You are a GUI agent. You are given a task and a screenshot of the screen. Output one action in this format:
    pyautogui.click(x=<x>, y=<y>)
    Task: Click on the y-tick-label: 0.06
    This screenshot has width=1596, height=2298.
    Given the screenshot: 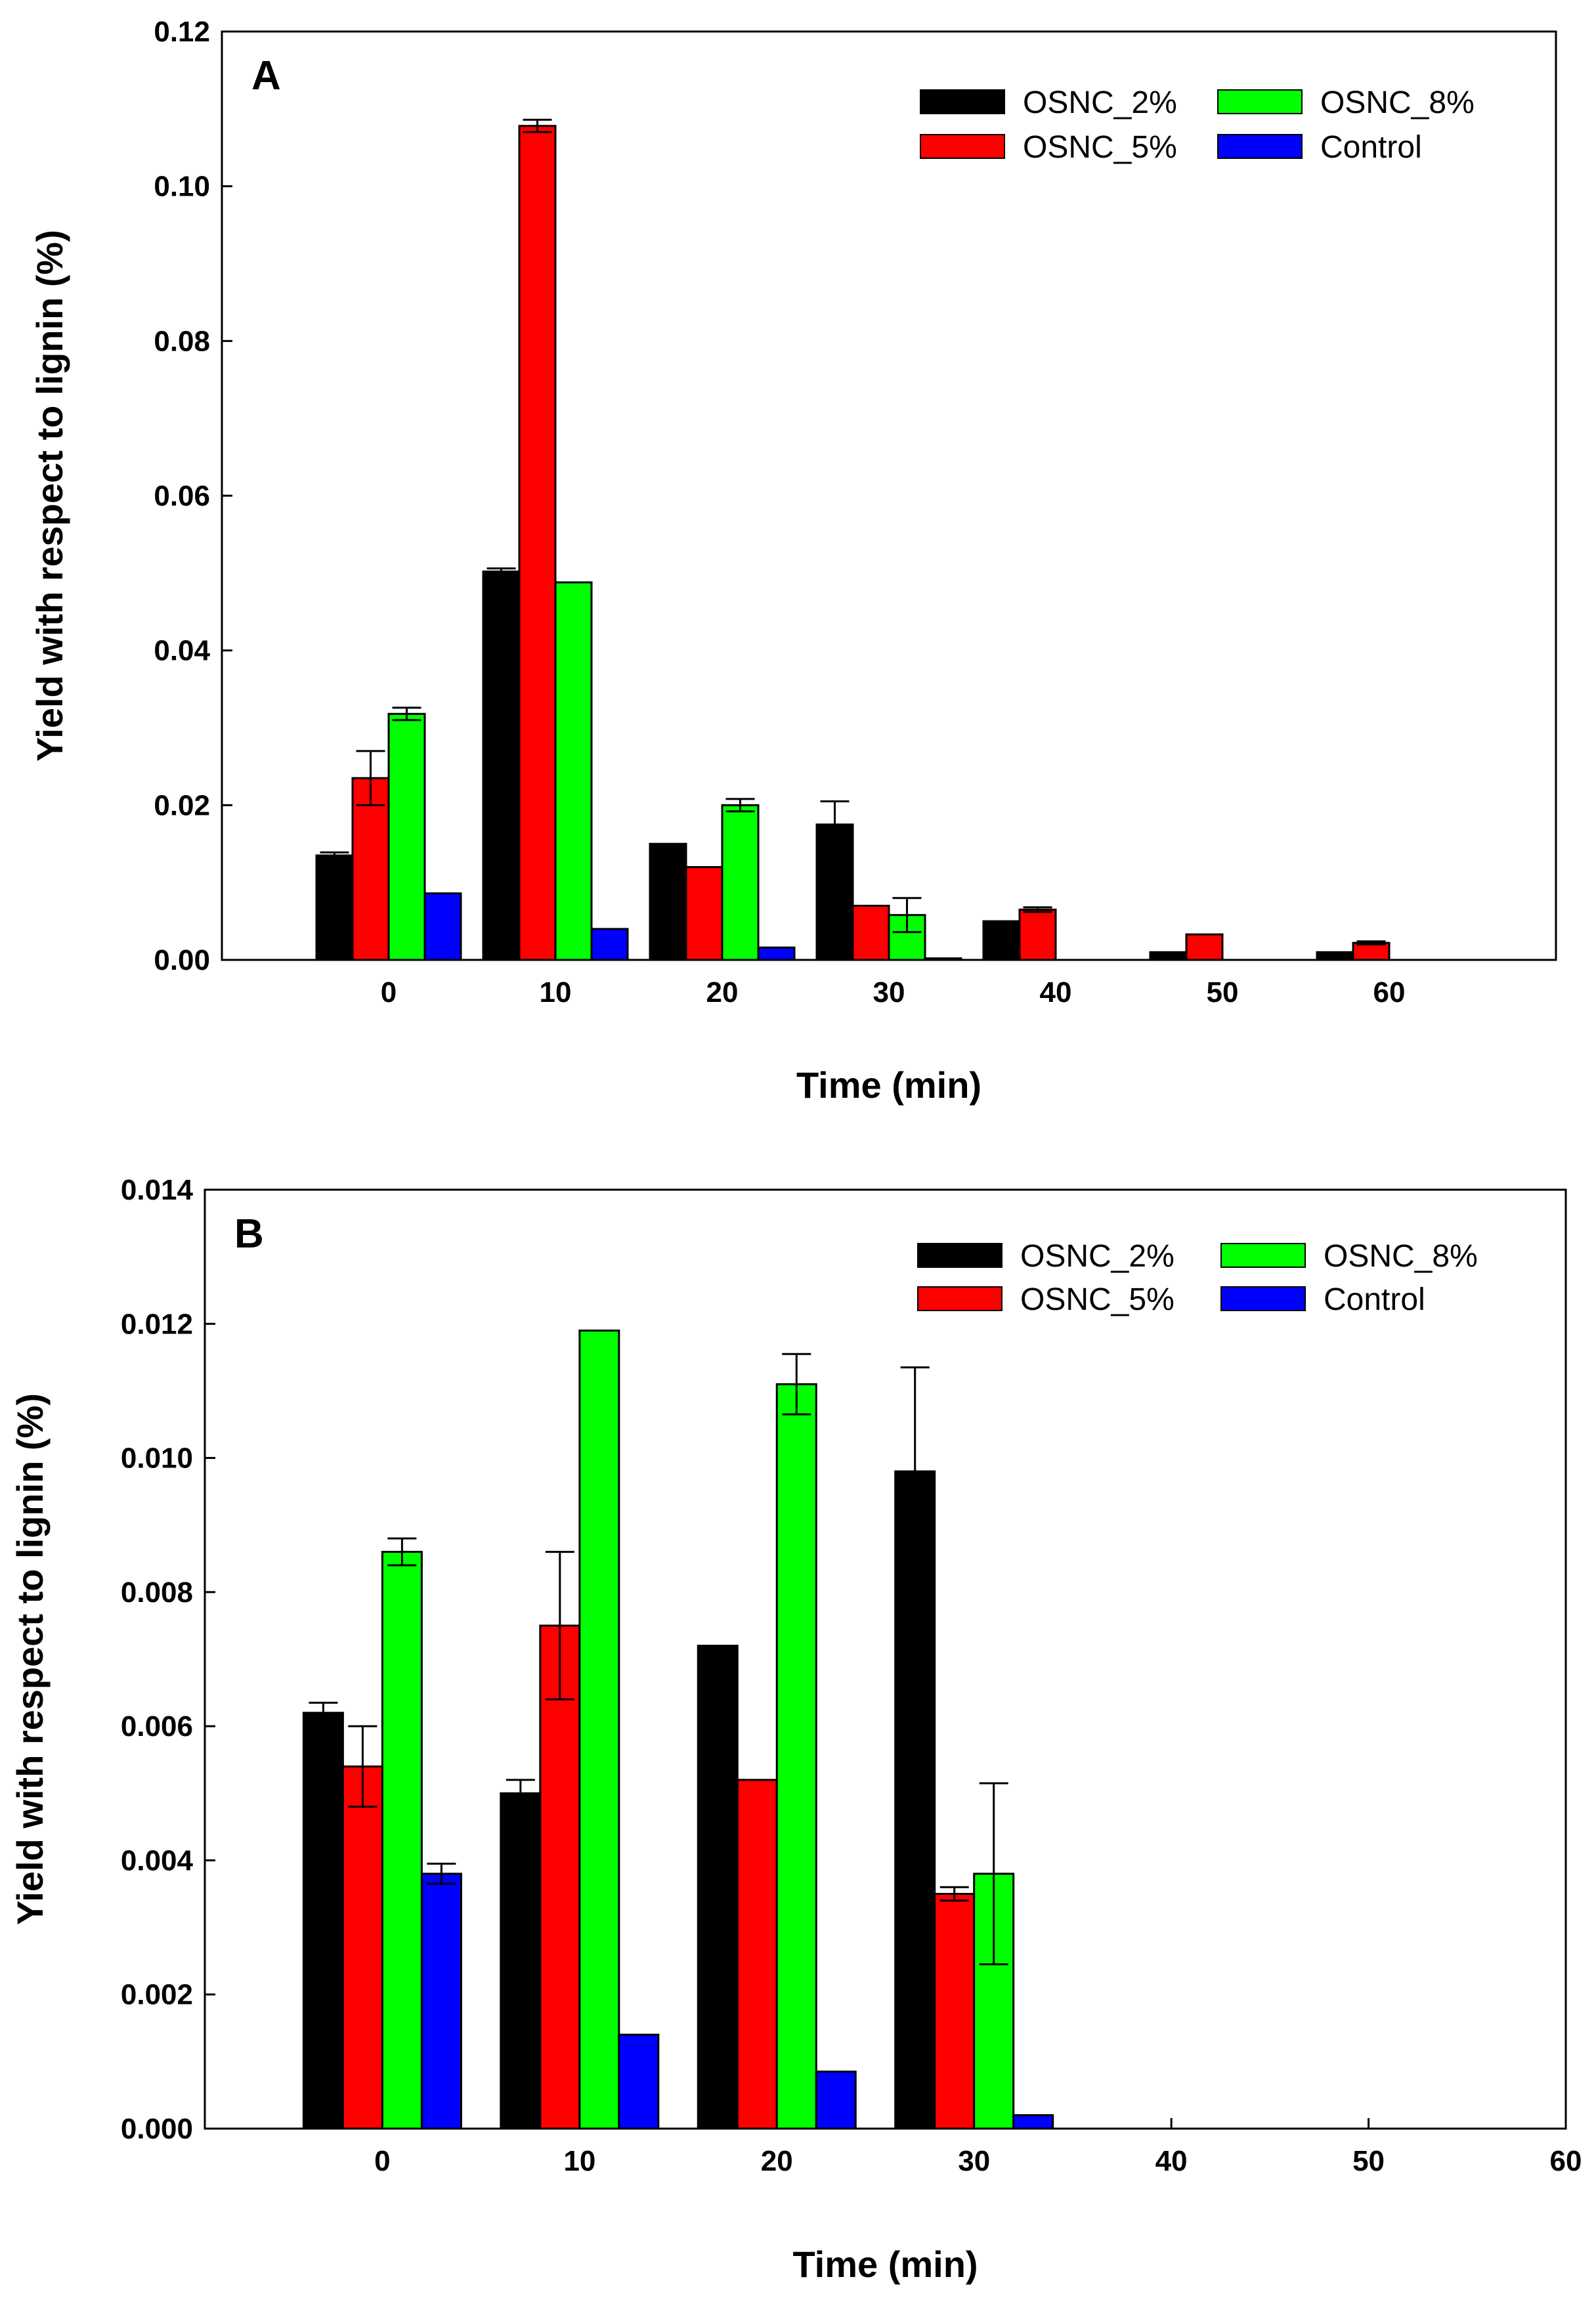 What is the action you would take?
    pyautogui.click(x=182, y=496)
    